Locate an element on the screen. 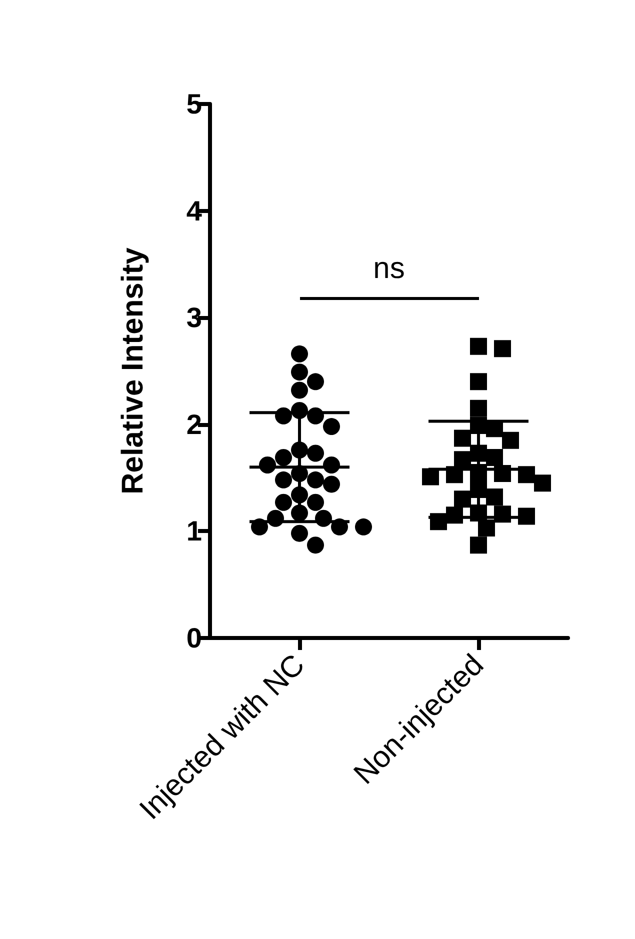 The height and width of the screenshot is (939, 635). y-tick-label: 3 is located at coordinates (194, 318).